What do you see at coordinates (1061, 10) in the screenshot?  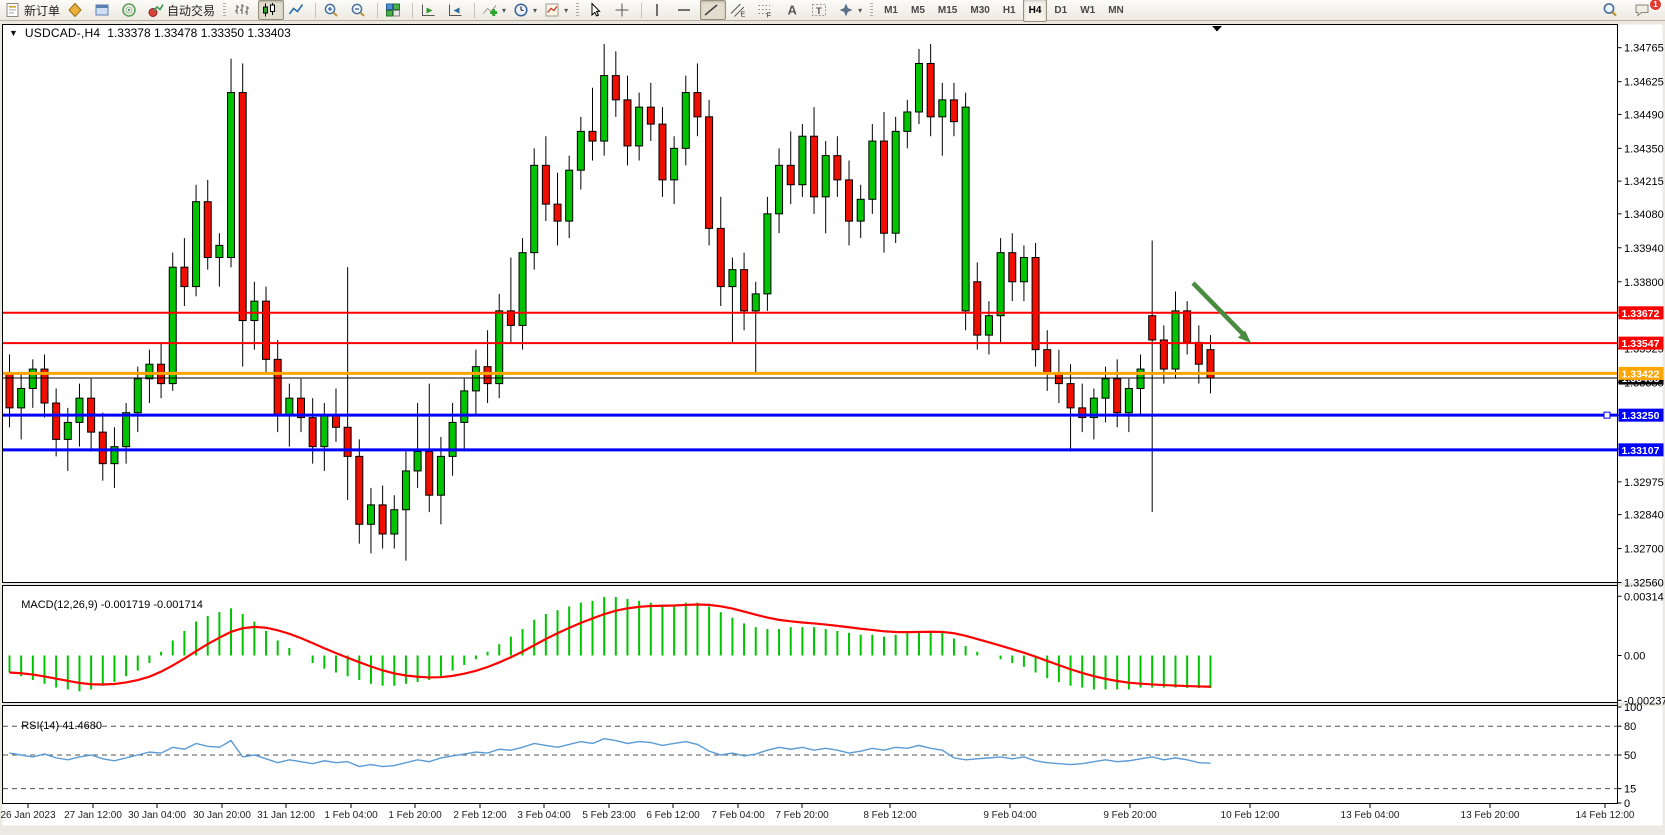 I see `timeframe-d1-button: D1` at bounding box center [1061, 10].